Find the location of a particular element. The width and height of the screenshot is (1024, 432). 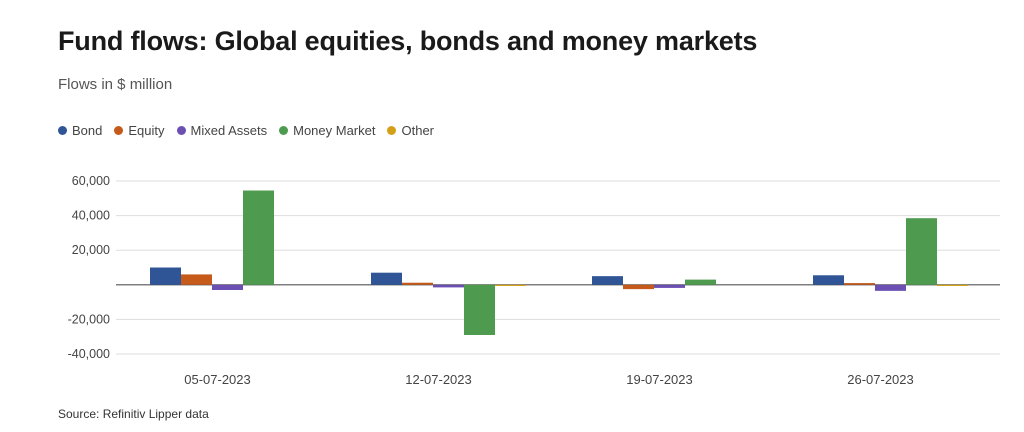

legend-item-money-market: Money Market is located at coordinates (327, 130).